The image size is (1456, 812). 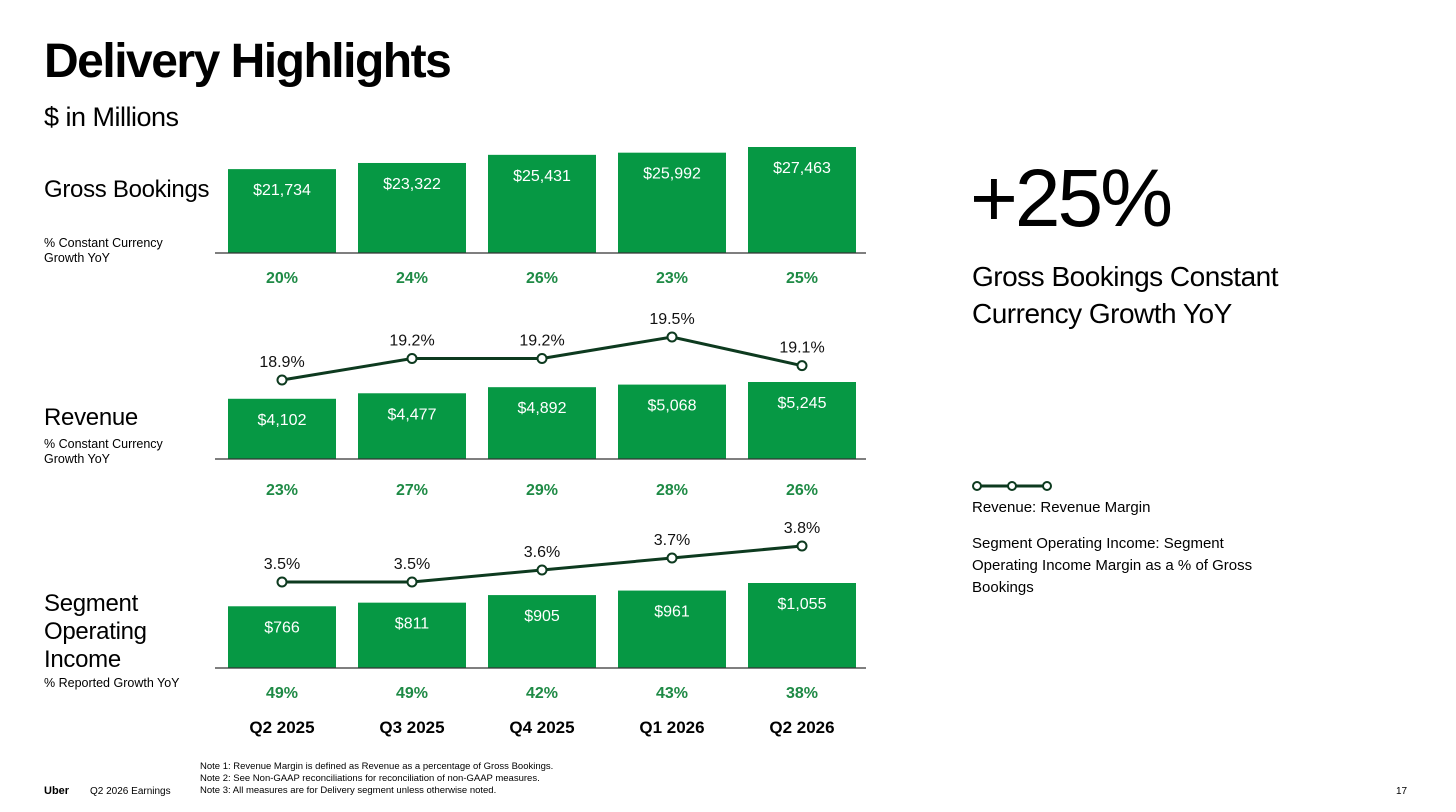 I want to click on growth-label: 42%, so click(x=542, y=693).